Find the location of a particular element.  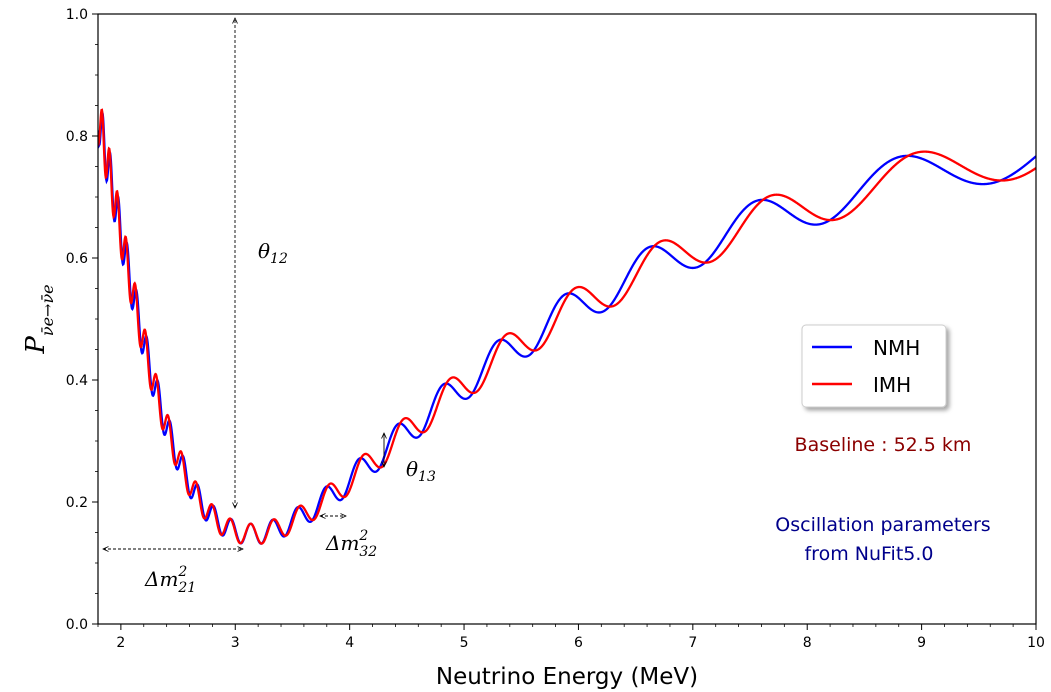

legend-label-nmh: NMH is located at coordinates (896, 348).